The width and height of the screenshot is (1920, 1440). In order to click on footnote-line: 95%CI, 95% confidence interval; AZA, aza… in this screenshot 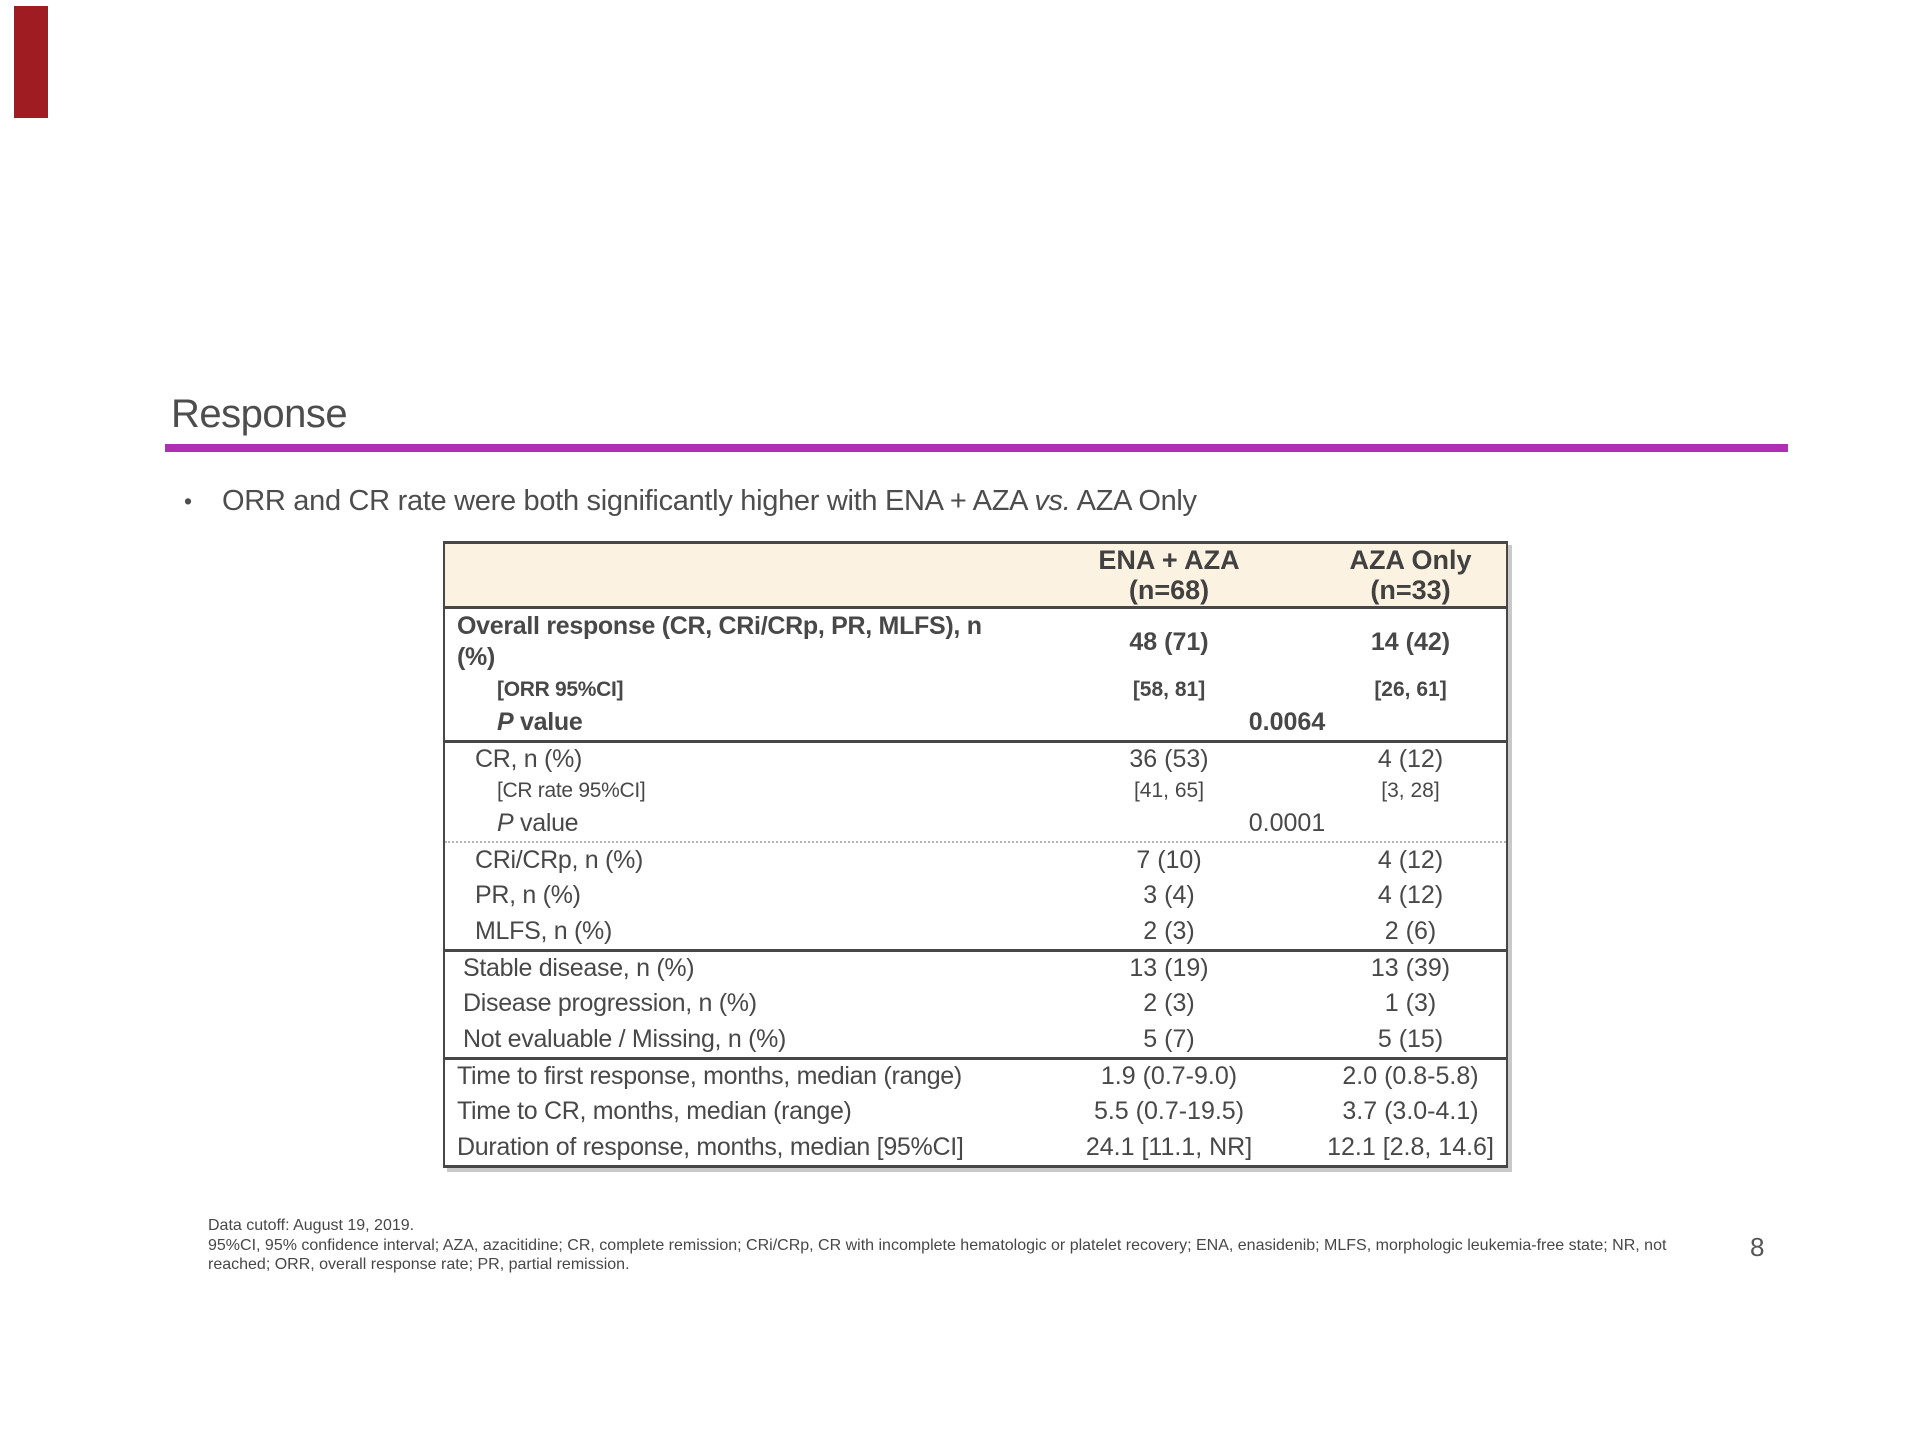, I will do `click(937, 1245)`.